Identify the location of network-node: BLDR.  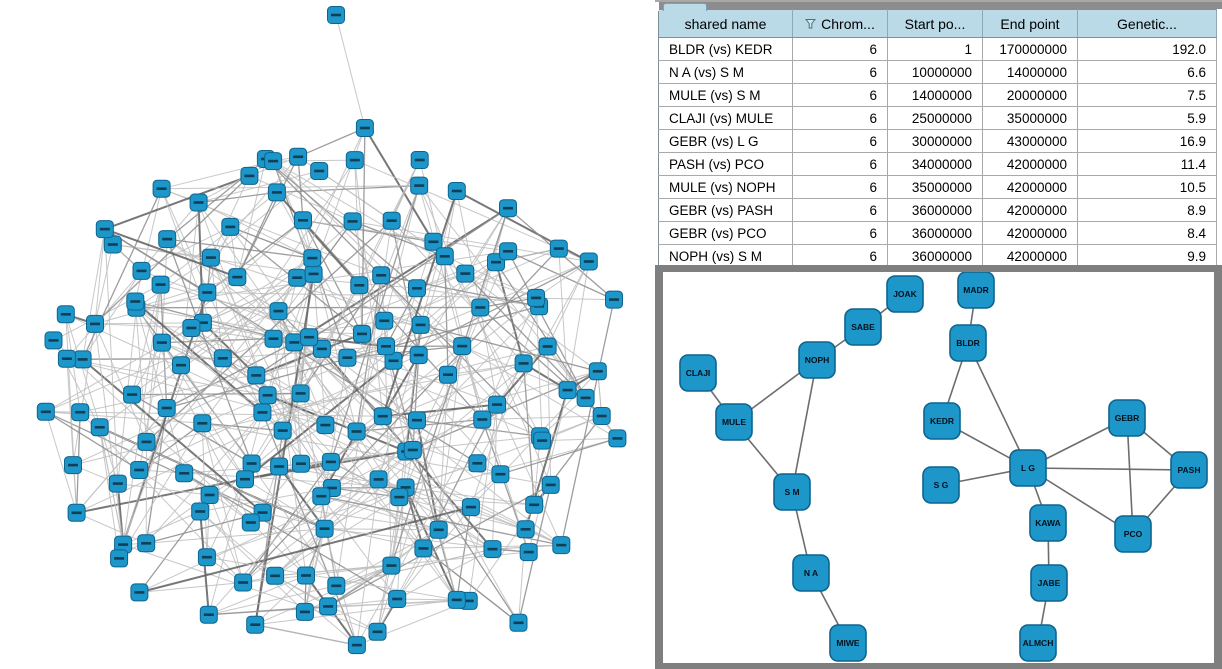
(968, 343).